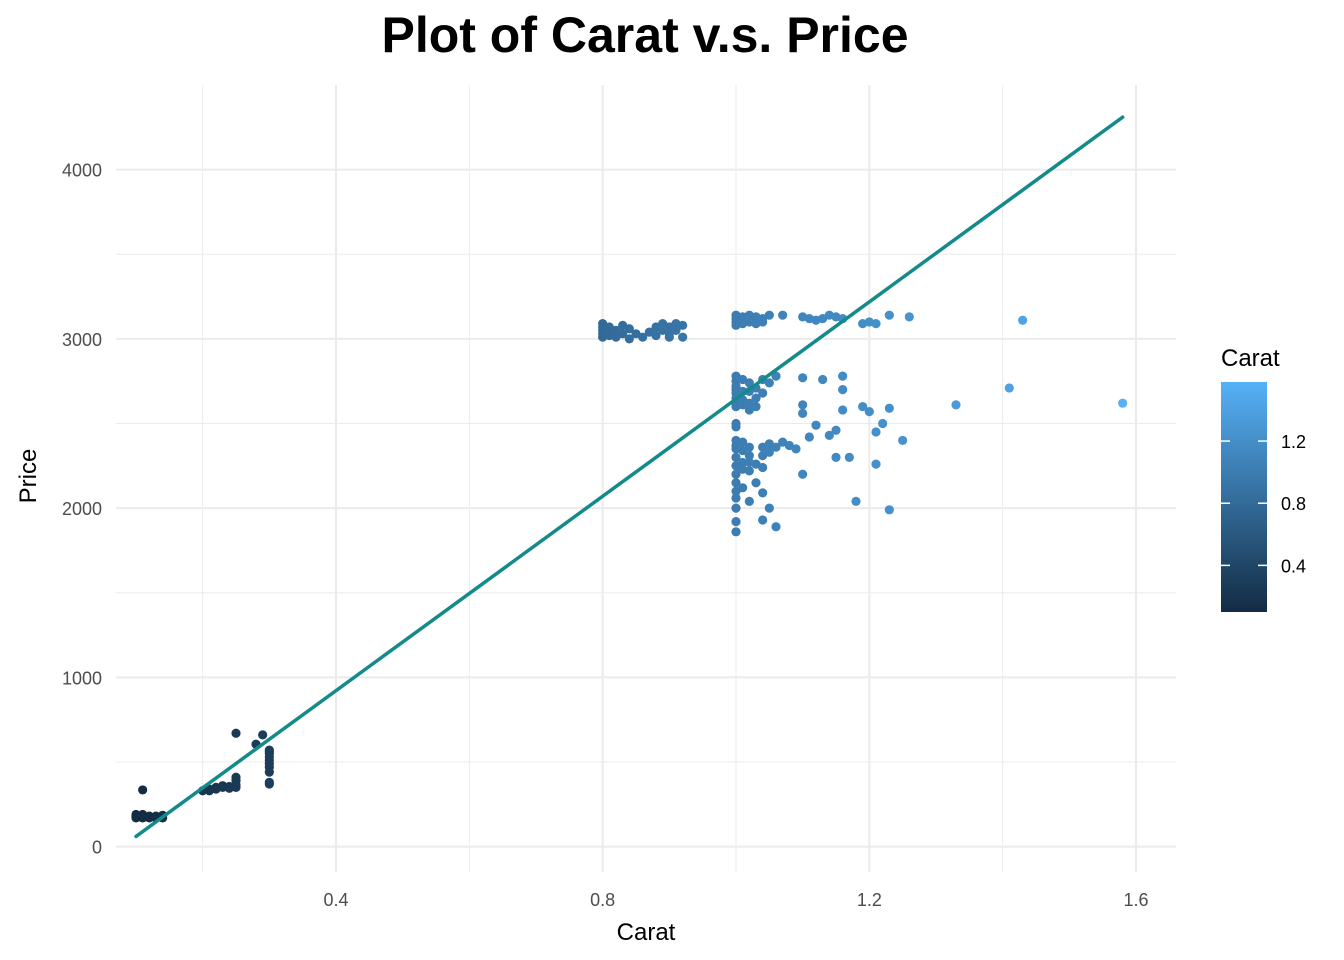 This screenshot has width=1344, height=960. What do you see at coordinates (602, 900) in the screenshot?
I see `x-tick-label: 0.8` at bounding box center [602, 900].